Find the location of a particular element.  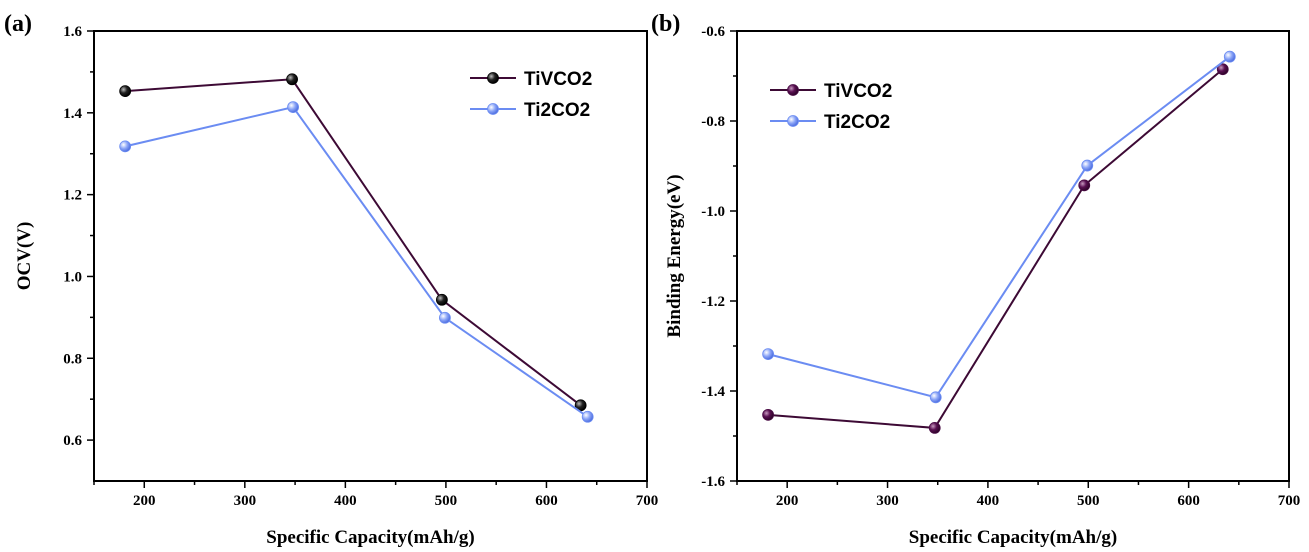

panel-b-legend-label-ti2co2: Ti2CO2 is located at coordinates (857, 122).